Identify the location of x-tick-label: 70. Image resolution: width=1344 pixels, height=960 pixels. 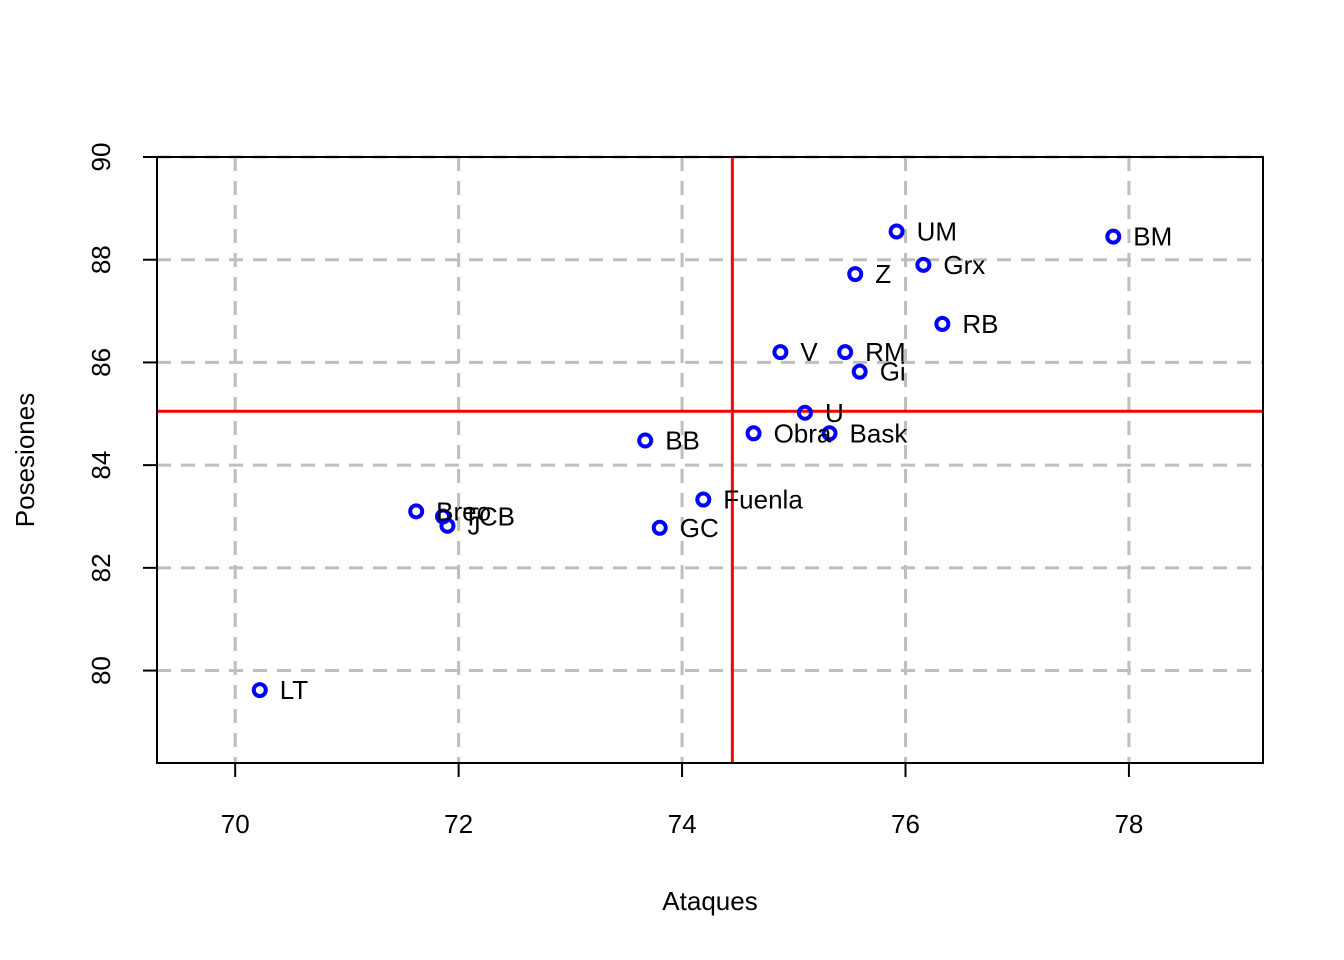
(235, 824).